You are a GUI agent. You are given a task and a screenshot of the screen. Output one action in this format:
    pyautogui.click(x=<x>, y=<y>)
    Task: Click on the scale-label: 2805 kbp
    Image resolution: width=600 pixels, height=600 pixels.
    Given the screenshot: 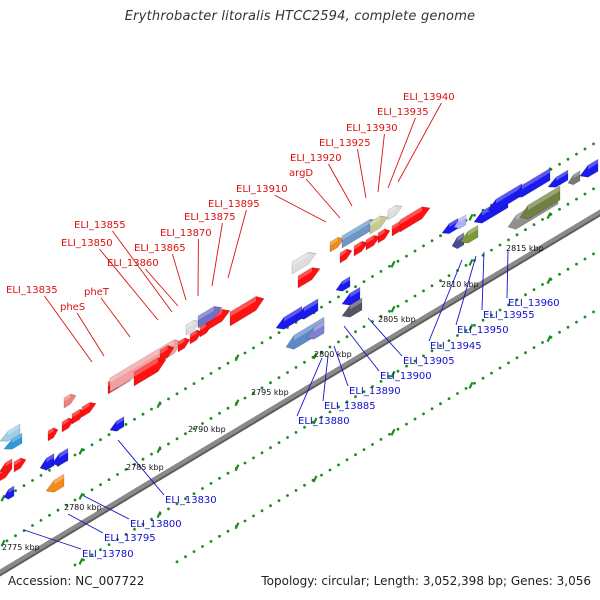 What is the action you would take?
    pyautogui.click(x=397, y=319)
    